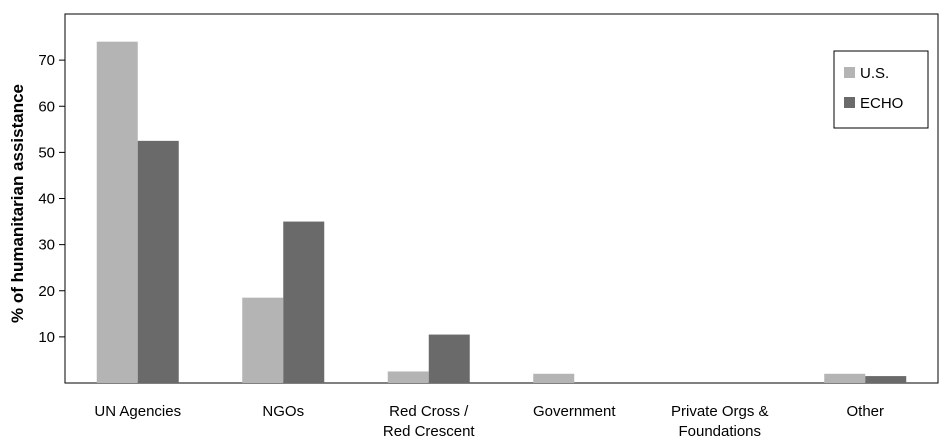  Describe the element at coordinates (46, 245) in the screenshot. I see `y-tick-label: 30` at that location.